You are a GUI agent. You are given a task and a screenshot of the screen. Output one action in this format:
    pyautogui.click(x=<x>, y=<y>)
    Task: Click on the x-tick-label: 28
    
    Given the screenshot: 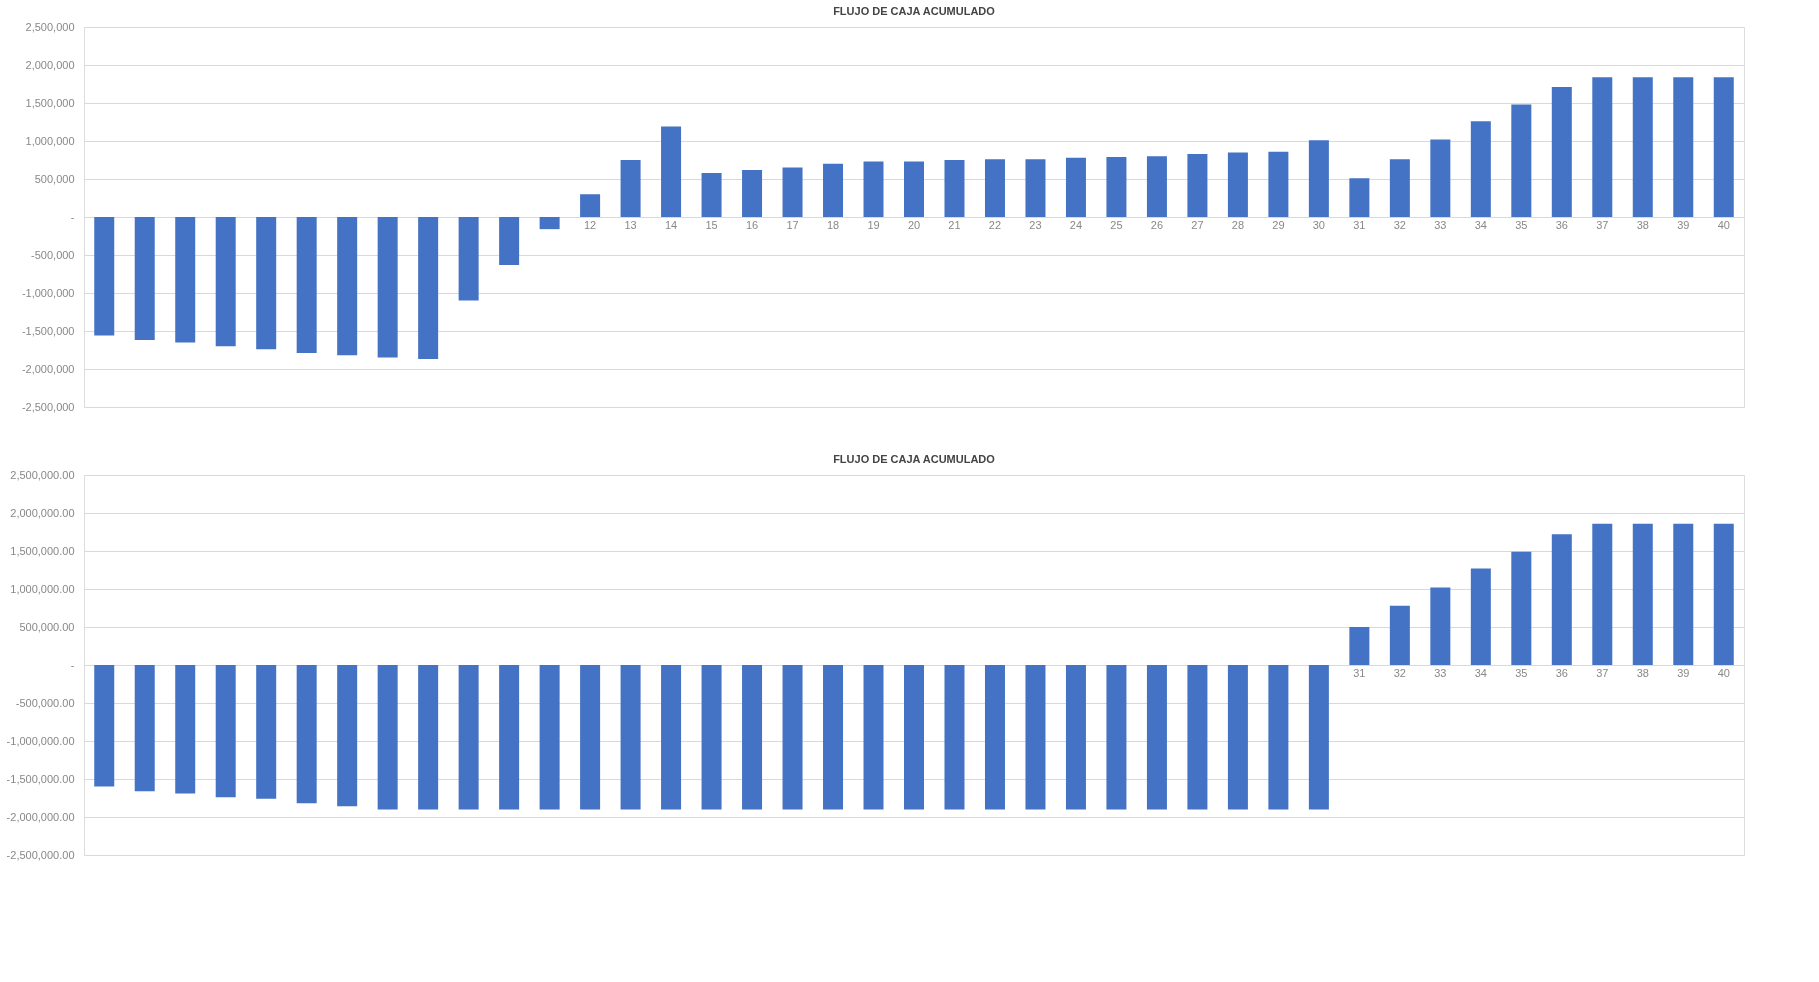 What is the action you would take?
    pyautogui.click(x=1238, y=224)
    